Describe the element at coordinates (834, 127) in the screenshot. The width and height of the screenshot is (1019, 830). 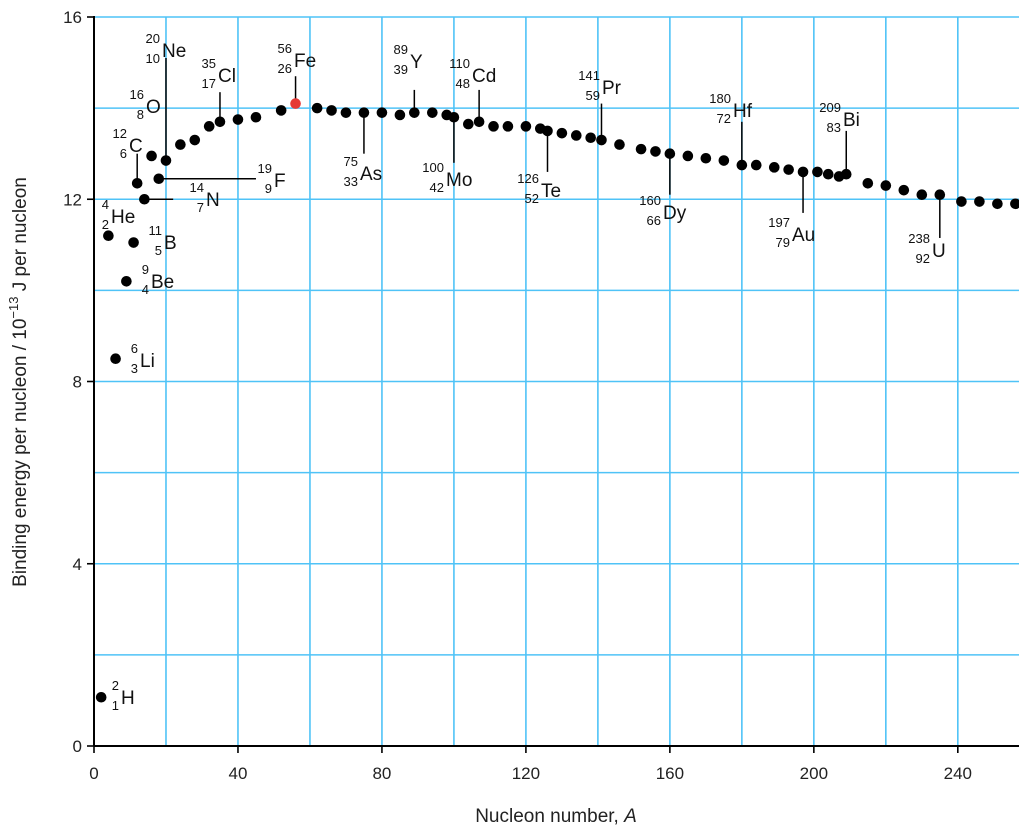
I see `atomic-number: 83` at that location.